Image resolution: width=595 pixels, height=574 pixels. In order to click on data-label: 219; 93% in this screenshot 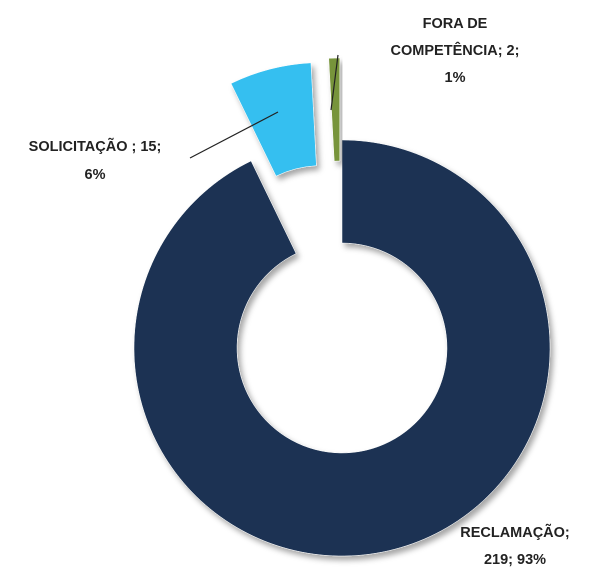, I will do `click(515, 560)`.